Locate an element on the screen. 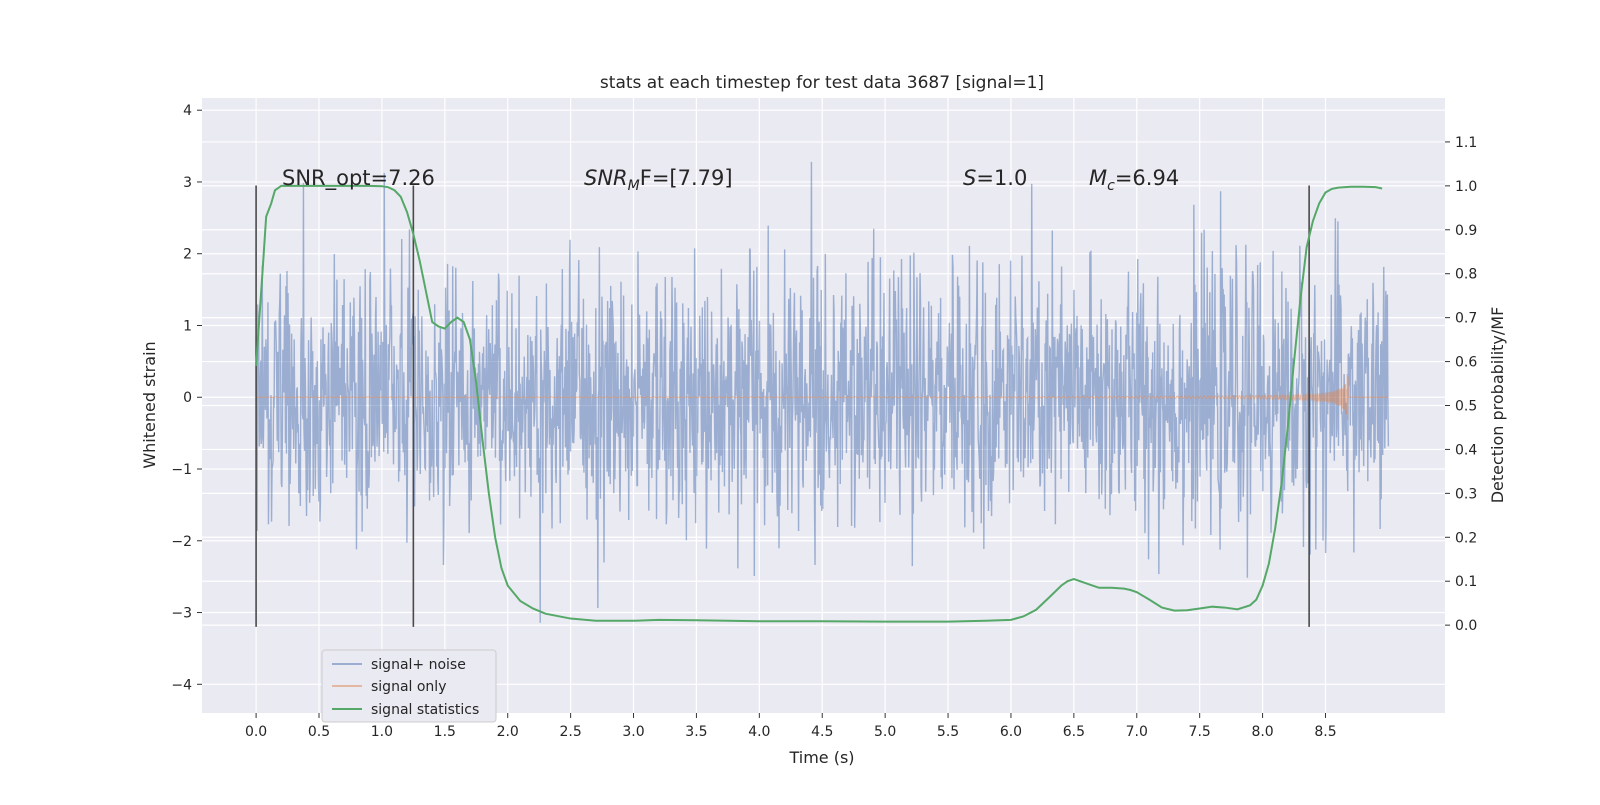 The image size is (1600, 805). annotation-snr-opt: SNR_opt=7.26 is located at coordinates (358, 178).